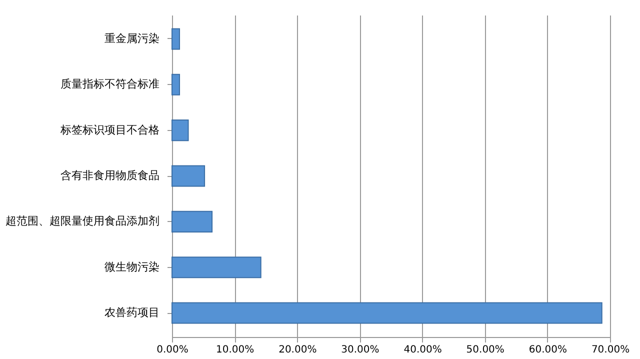 This screenshot has height=359, width=640. I want to click on x-tick-label: 10.00%, so click(235, 350).